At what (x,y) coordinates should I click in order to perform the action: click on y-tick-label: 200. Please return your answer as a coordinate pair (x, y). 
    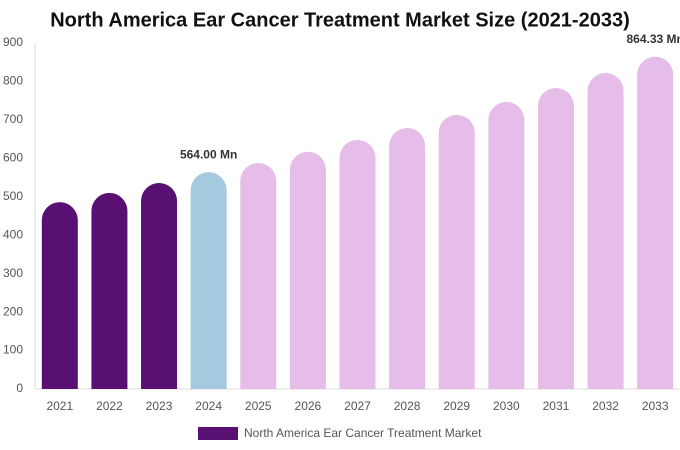
    Looking at the image, I should click on (13, 311).